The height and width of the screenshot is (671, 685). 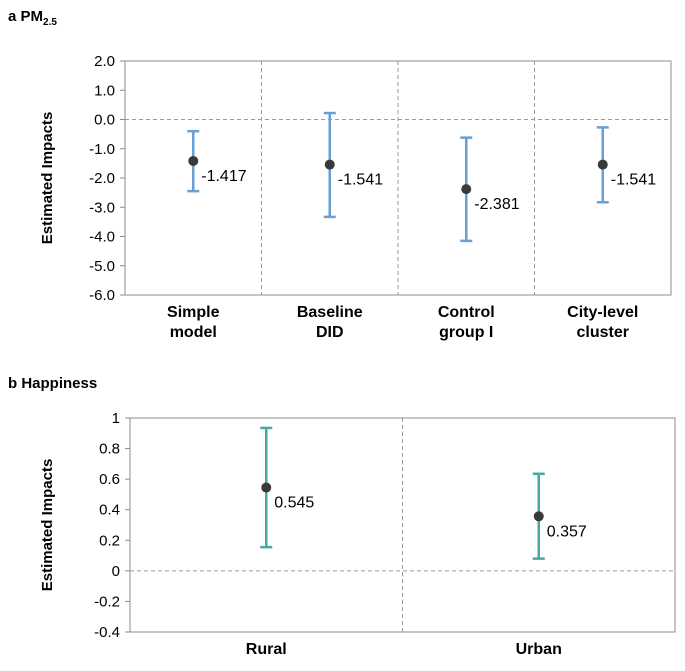 I want to click on panel-b-title-main: Happiness, so click(x=59, y=383).